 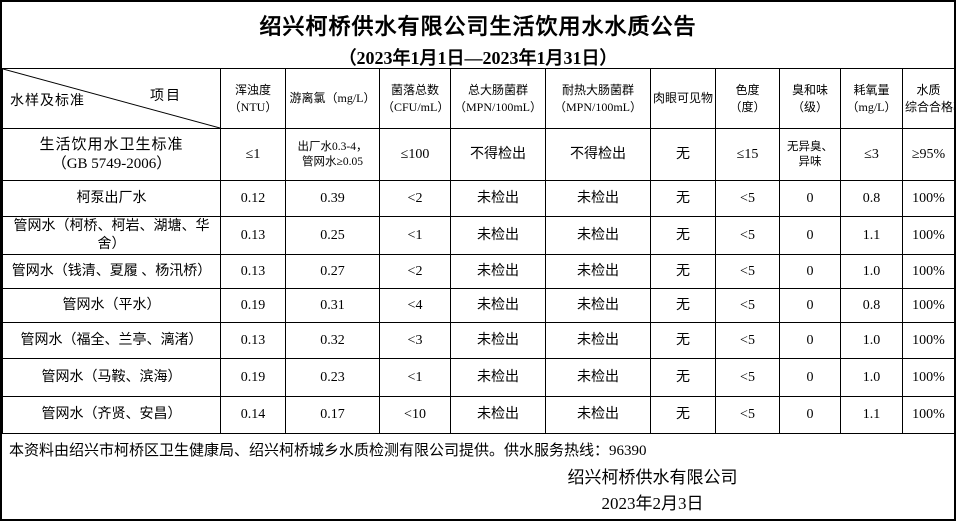 I want to click on standard-odor: 无异臭、 异味, so click(x=810, y=154).